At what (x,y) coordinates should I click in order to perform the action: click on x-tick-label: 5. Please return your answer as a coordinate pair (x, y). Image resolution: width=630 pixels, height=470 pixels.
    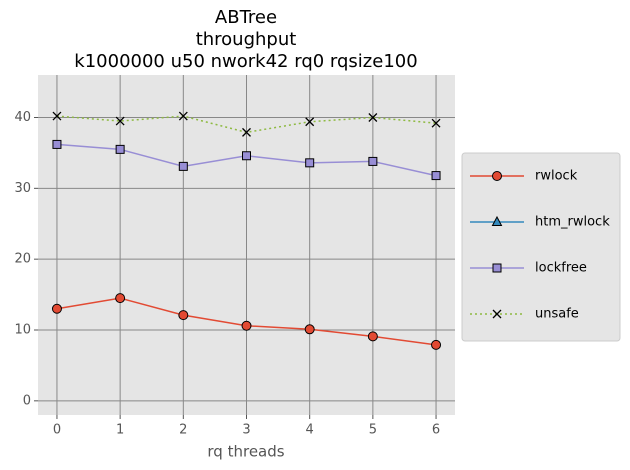
    Looking at the image, I should click on (373, 430).